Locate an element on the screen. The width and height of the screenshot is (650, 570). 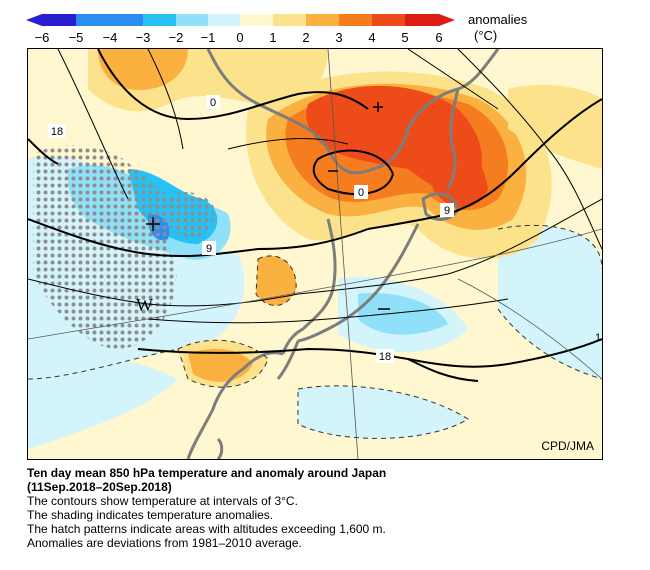
coast-kyushu is located at coordinates (288, 360).